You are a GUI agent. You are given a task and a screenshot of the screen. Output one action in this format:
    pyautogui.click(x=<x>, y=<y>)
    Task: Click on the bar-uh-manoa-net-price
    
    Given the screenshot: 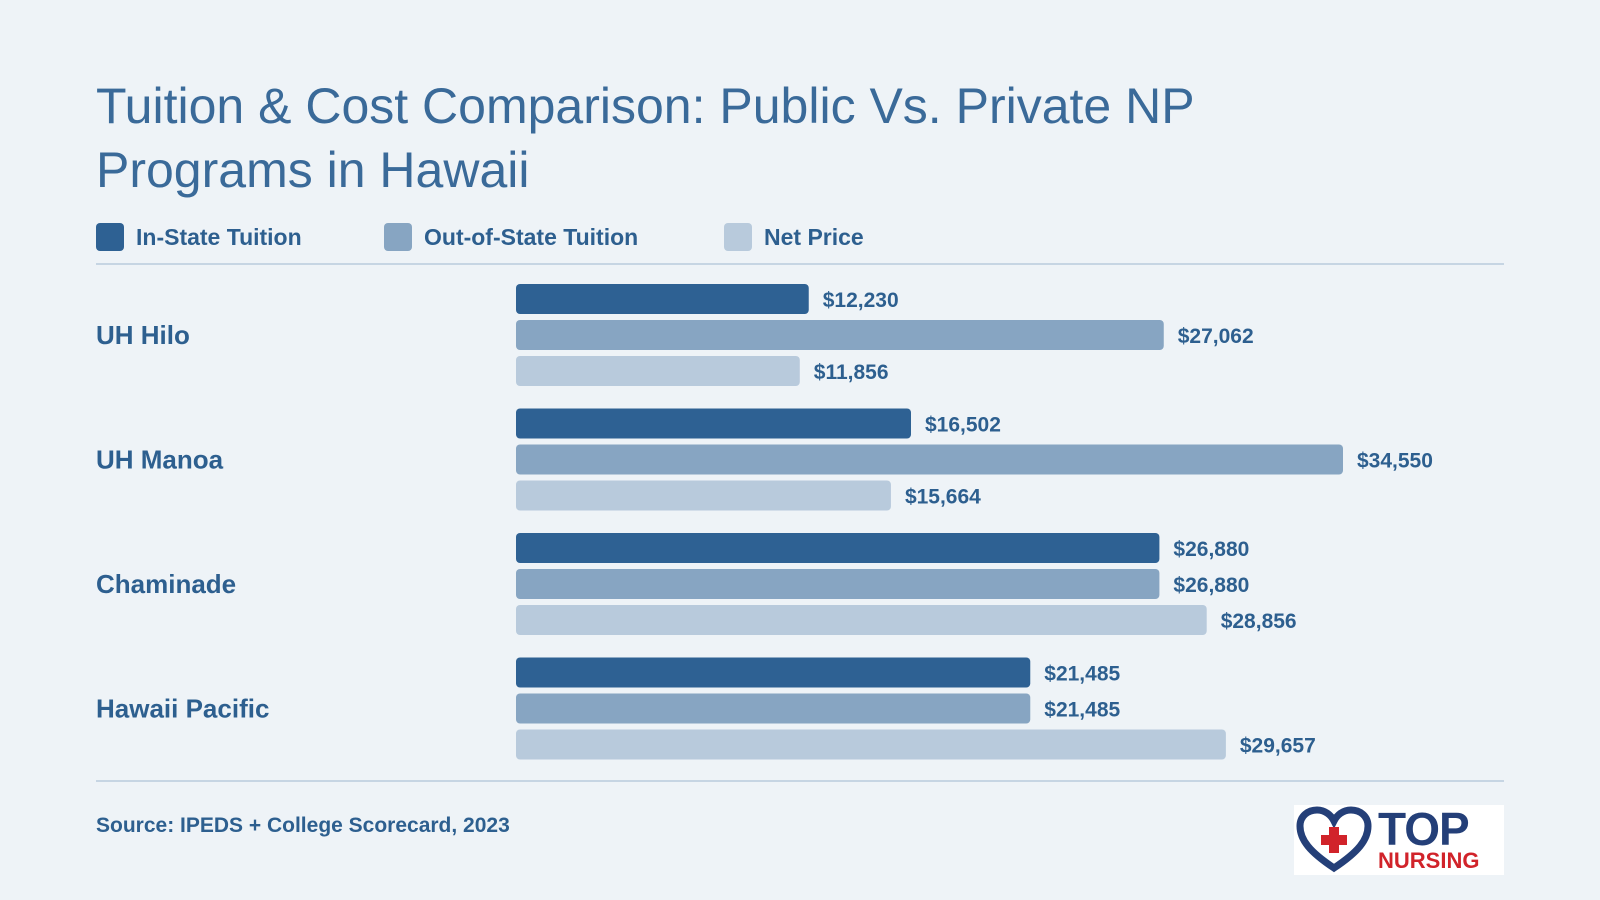 What is the action you would take?
    pyautogui.click(x=703, y=495)
    